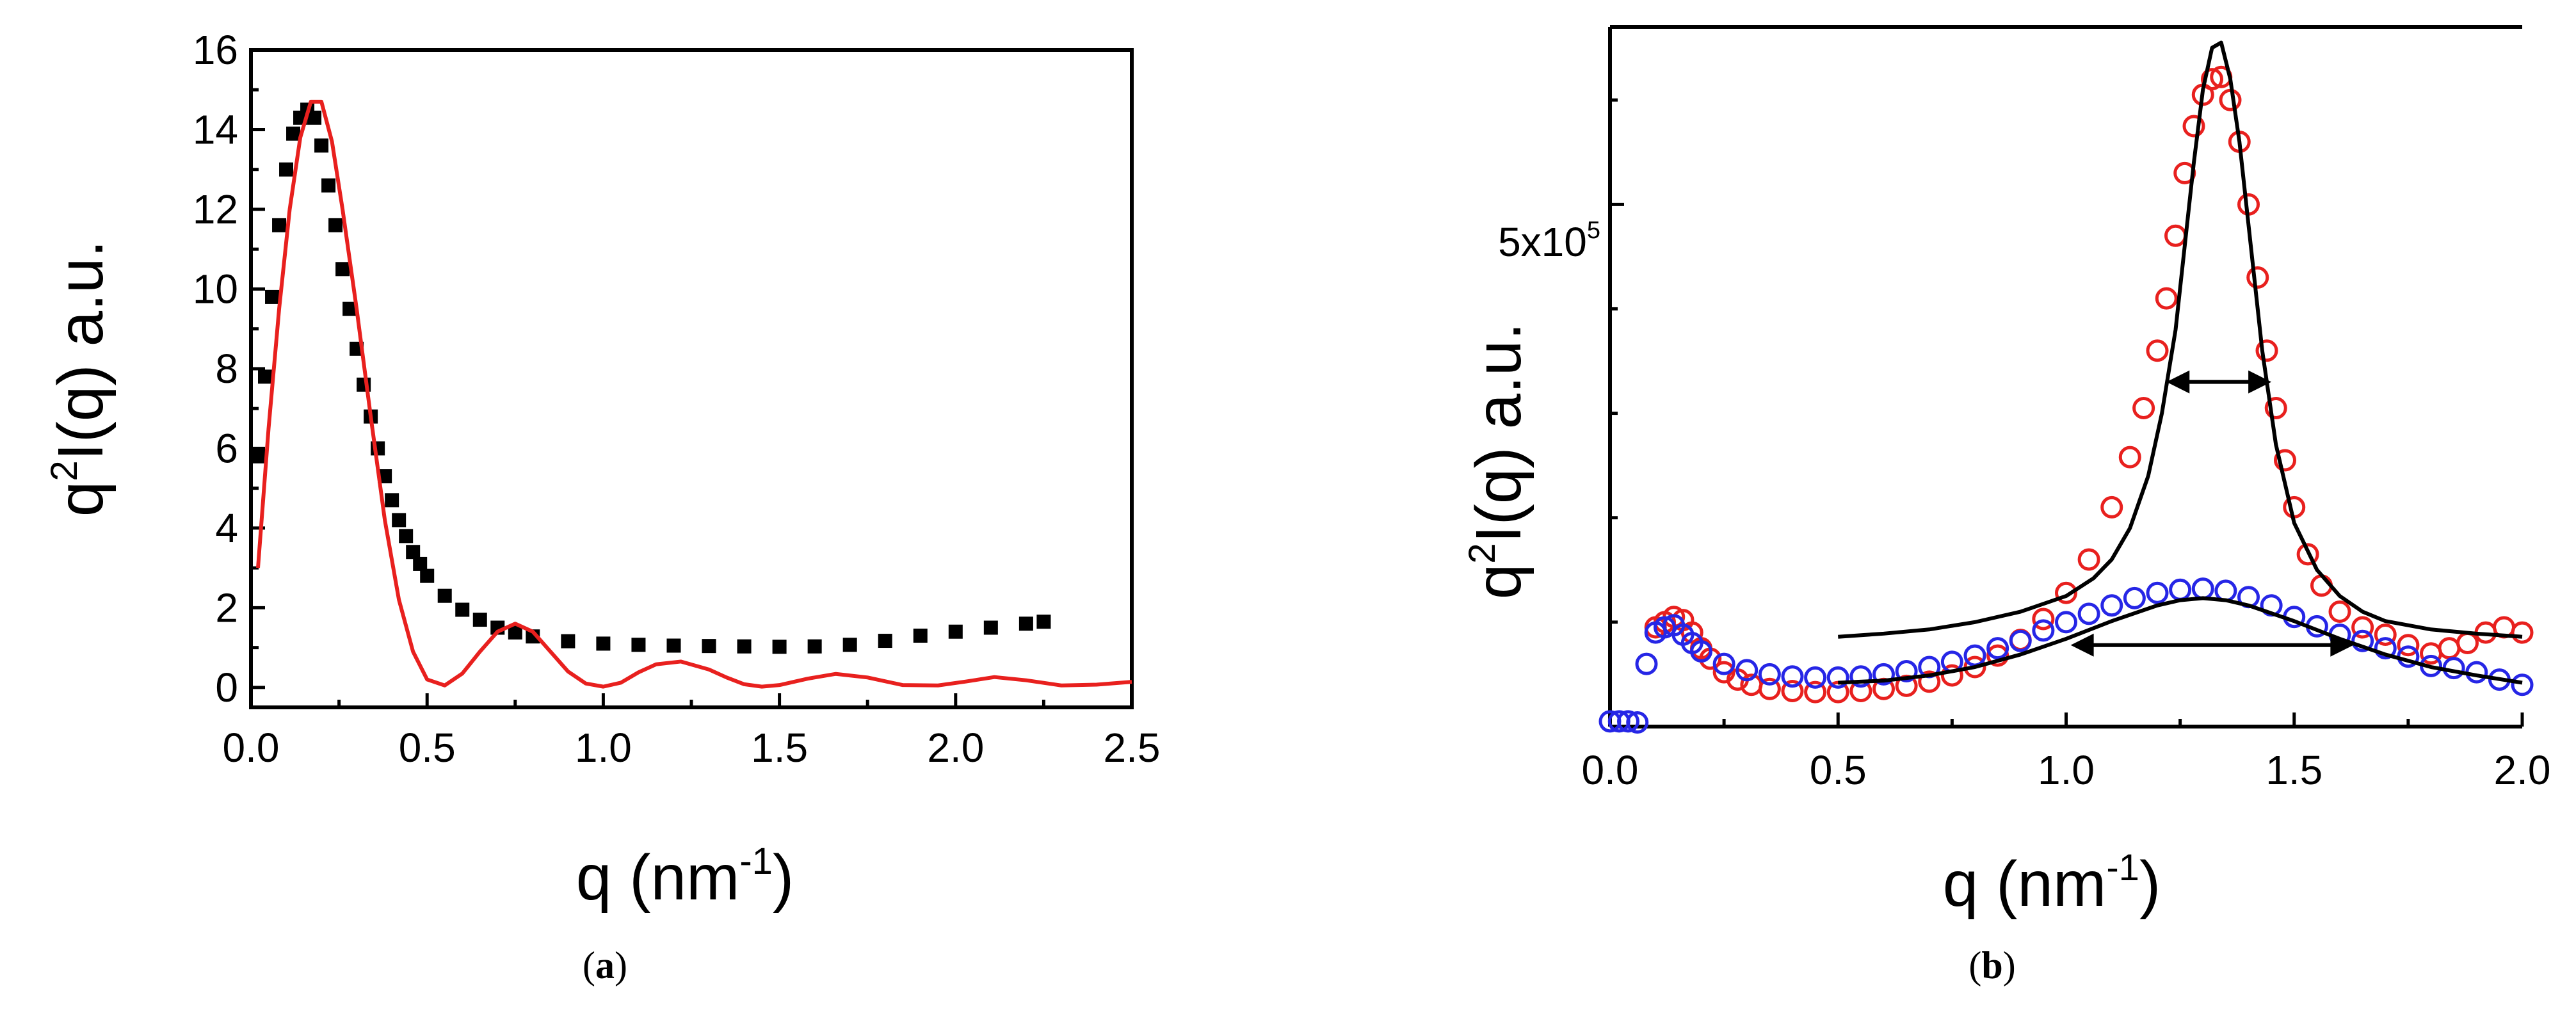 The width and height of the screenshot is (2576, 1014). What do you see at coordinates (779, 748) in the screenshot?
I see `x-tick-label-a: 1.5` at bounding box center [779, 748].